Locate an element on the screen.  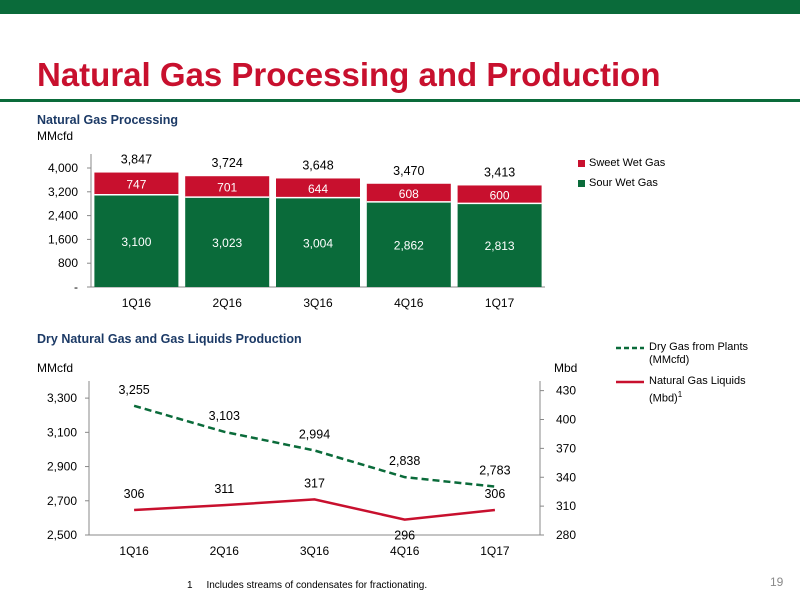
legend-item-sour-wet-gas: Sour Wet Gas is located at coordinates (648, 183).